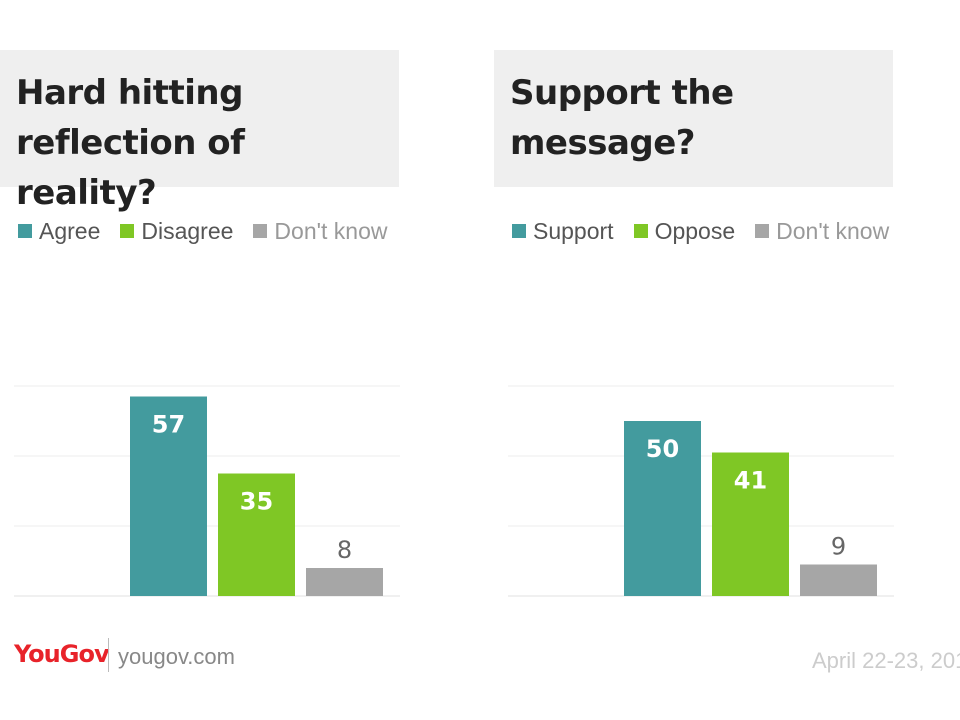 The width and height of the screenshot is (960, 720). I want to click on data-label: 50, so click(662, 449).